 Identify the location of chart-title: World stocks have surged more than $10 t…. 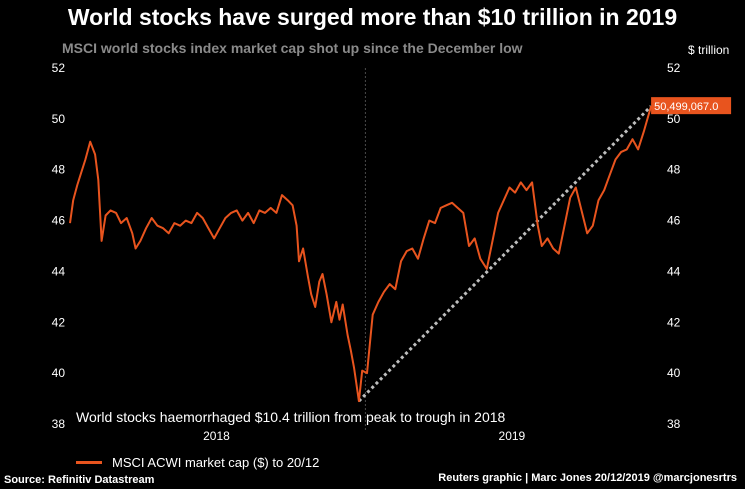
(372, 17).